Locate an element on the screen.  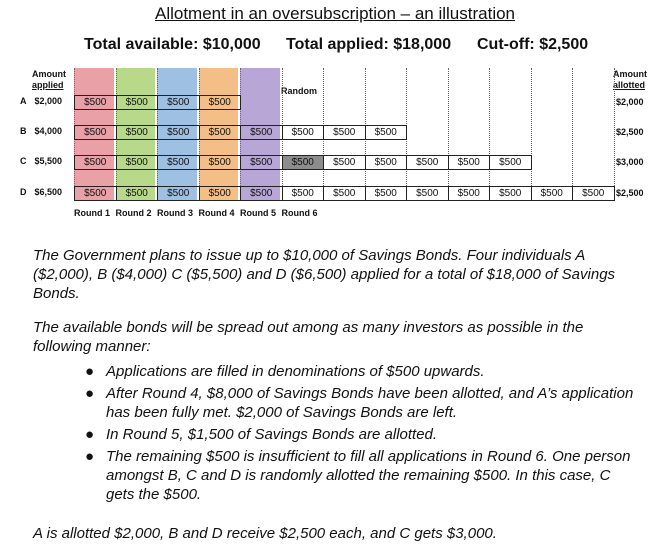
applied-amount: $6,500 is located at coordinates (48, 192).